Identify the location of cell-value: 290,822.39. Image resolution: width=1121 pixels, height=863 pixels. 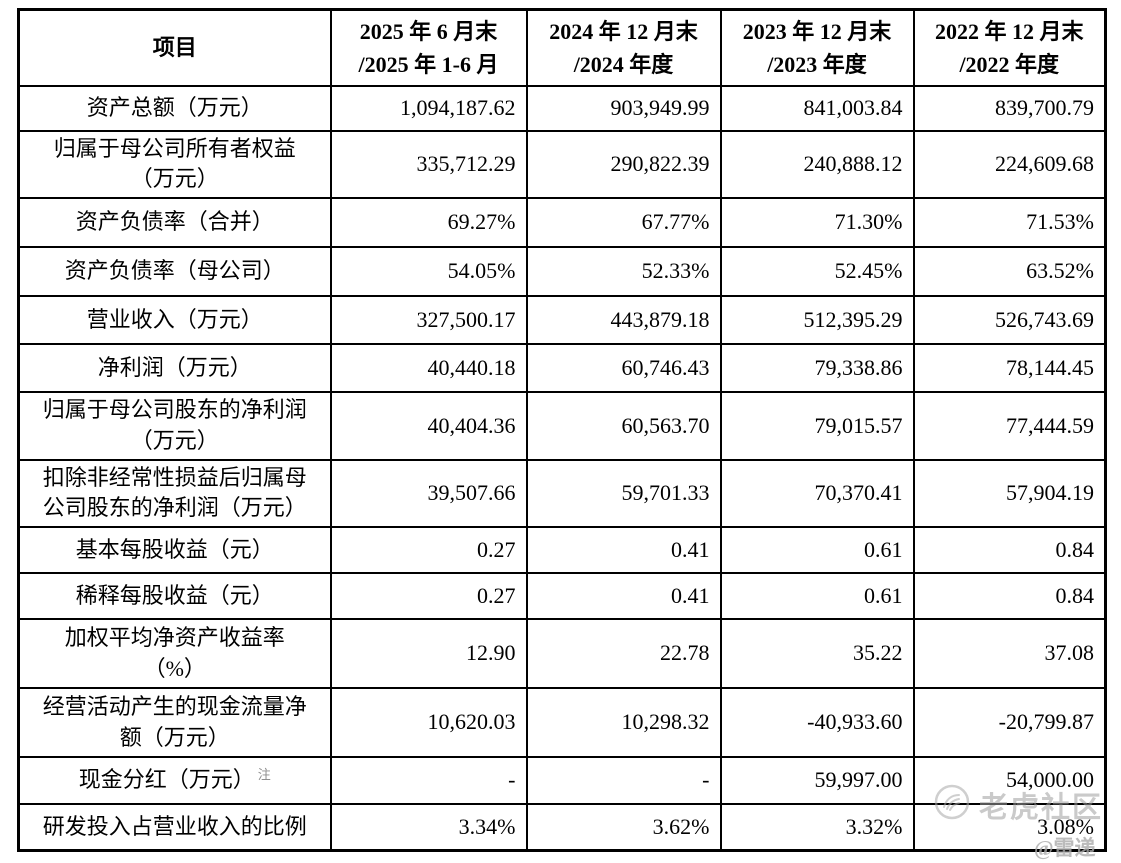
(623, 164).